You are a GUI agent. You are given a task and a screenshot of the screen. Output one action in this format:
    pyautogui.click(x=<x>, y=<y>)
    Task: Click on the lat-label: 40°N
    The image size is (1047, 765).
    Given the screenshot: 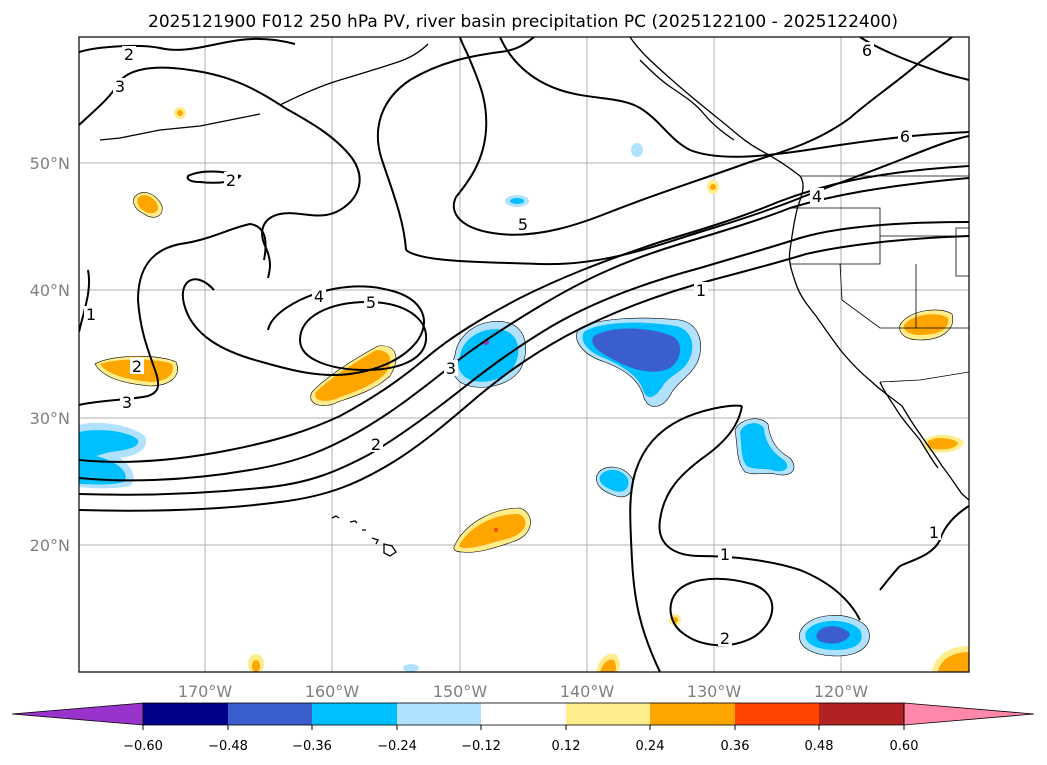 What is the action you would take?
    pyautogui.click(x=50, y=290)
    